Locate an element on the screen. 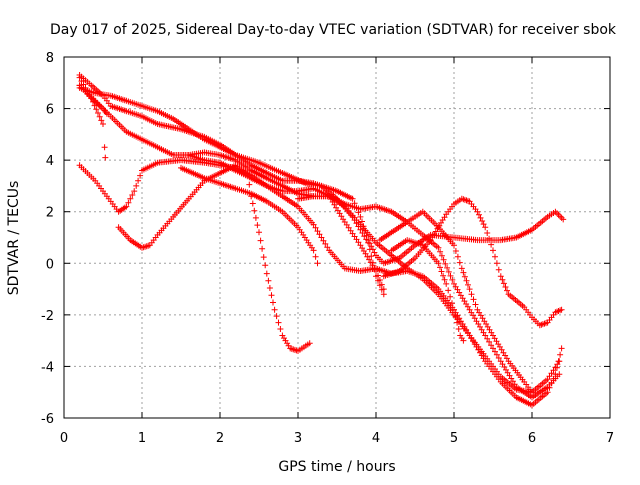 Image resolution: width=640 pixels, height=485 pixels. x-tick-label: 5 is located at coordinates (454, 438).